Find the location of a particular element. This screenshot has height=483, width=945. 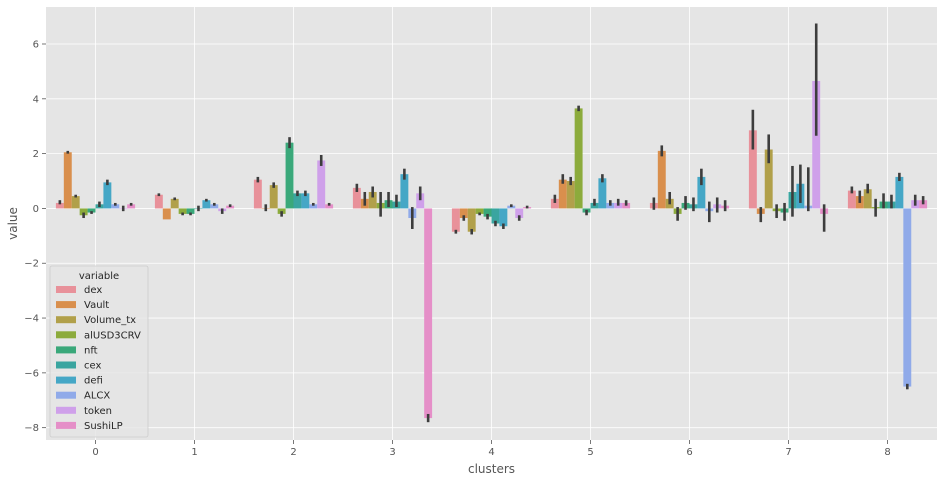

y-tick-label: 6 is located at coordinates (36, 44).